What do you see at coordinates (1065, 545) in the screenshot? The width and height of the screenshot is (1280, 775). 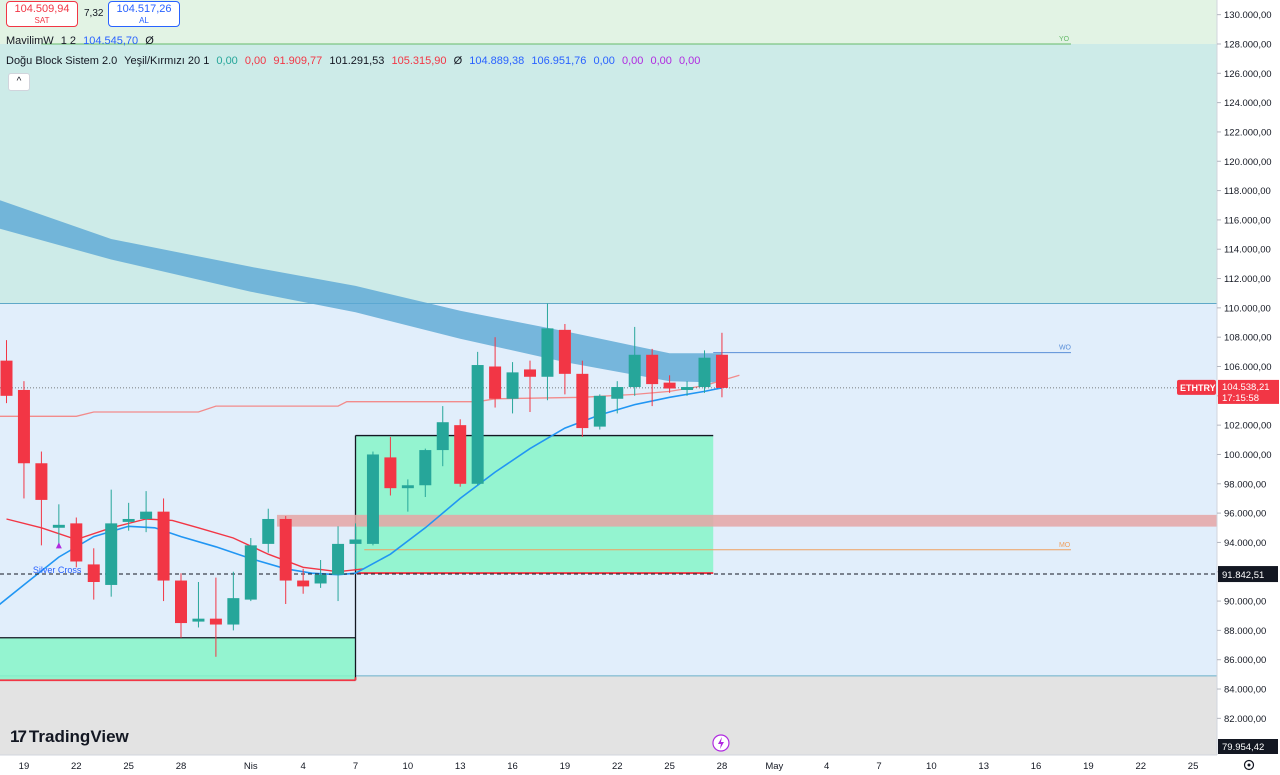 I see `level-label: MO` at bounding box center [1065, 545].